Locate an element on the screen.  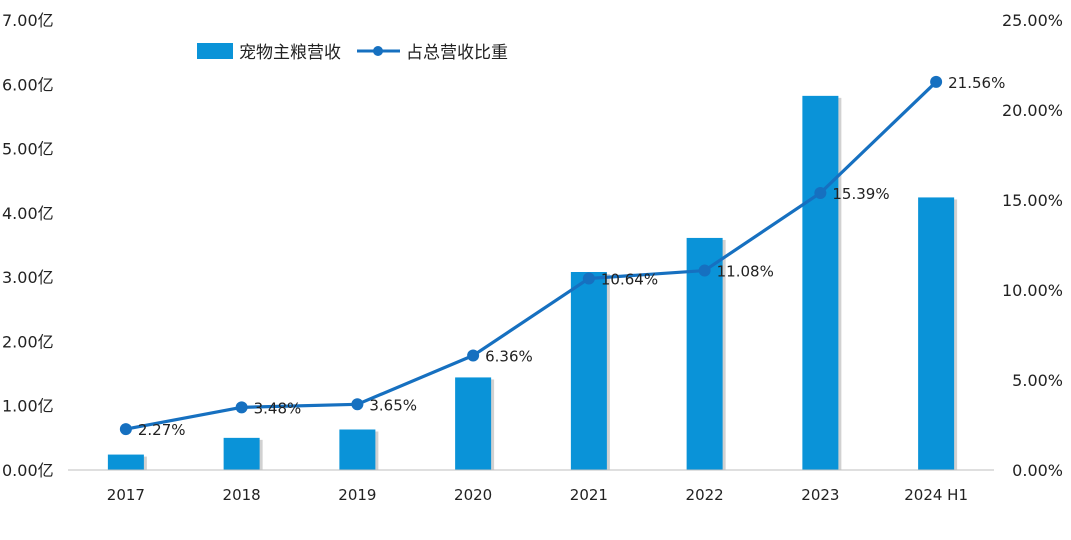
category-label: 2023 is located at coordinates (820, 495).